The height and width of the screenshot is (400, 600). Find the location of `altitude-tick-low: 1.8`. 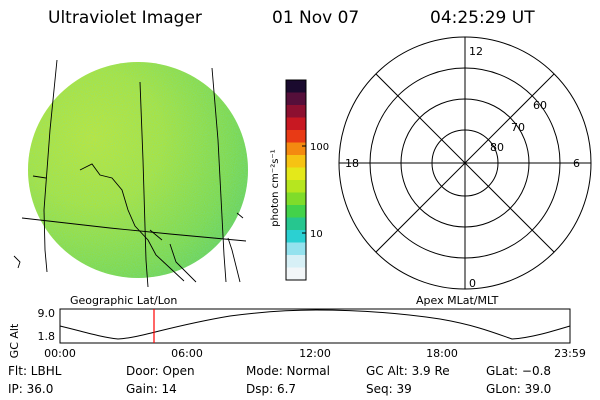

altitude-tick-low: 1.8 is located at coordinates (47, 336).